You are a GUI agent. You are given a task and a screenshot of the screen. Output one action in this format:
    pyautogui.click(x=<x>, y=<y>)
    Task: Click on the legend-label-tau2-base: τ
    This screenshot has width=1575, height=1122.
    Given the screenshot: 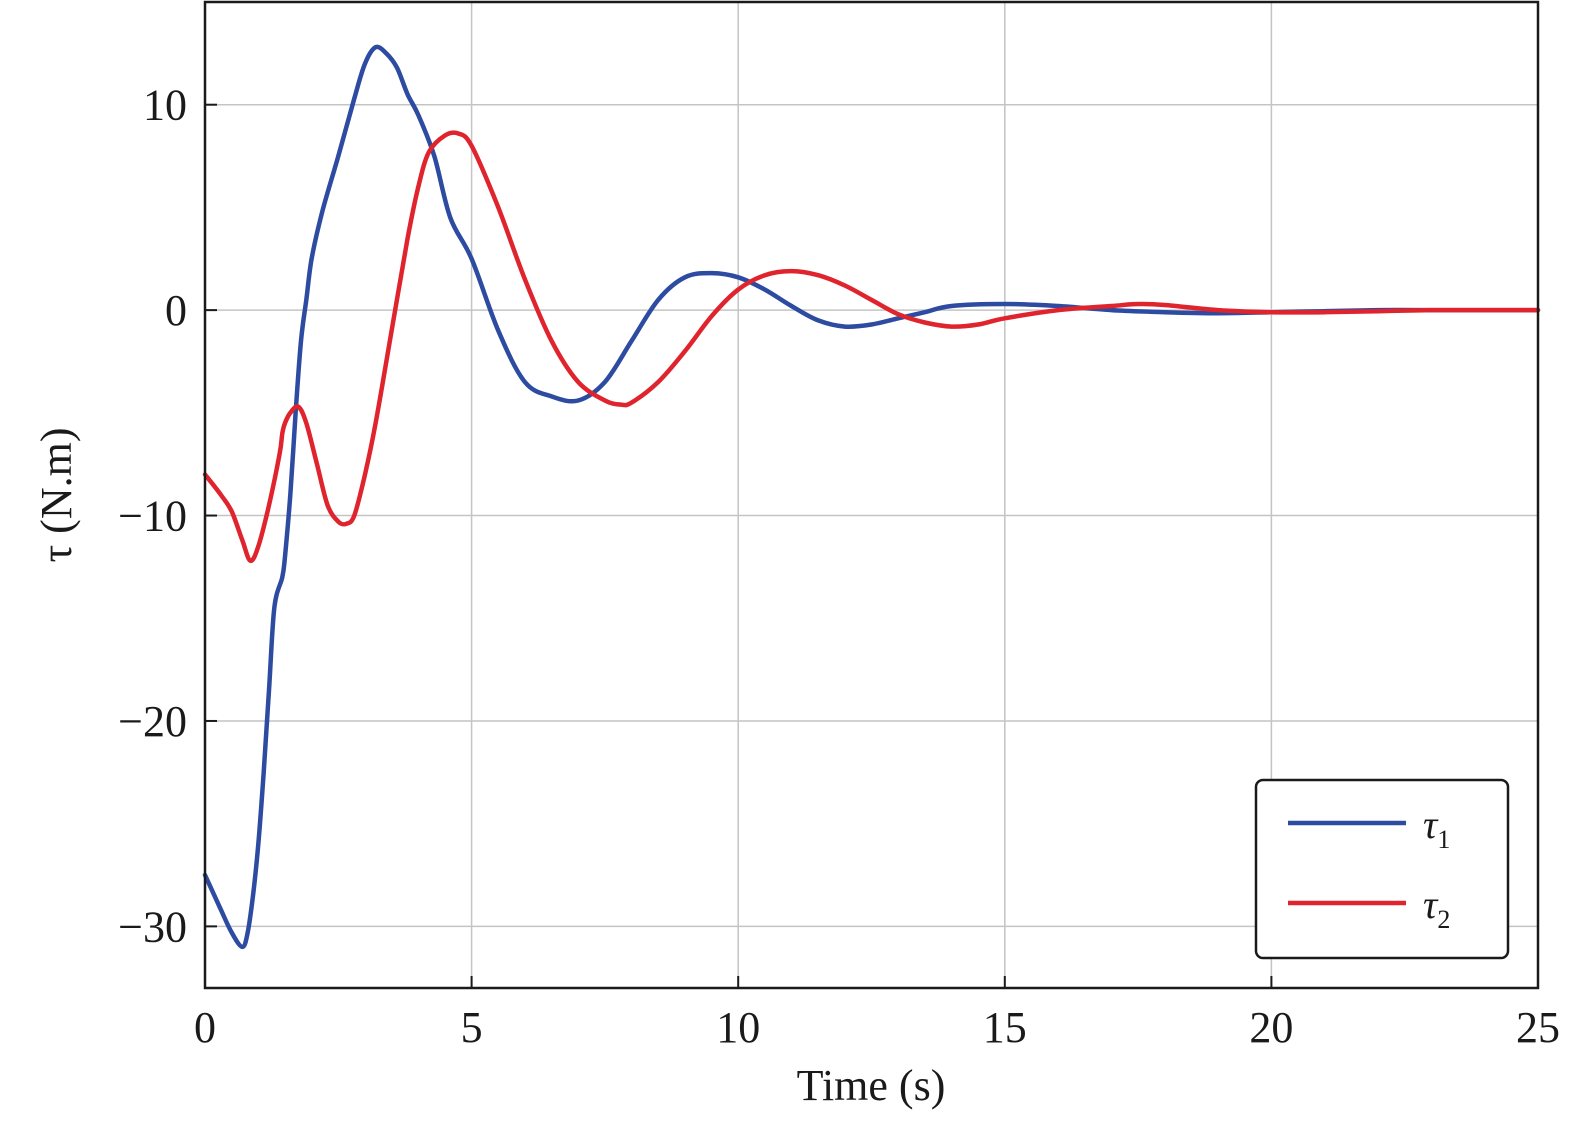 What is the action you would take?
    pyautogui.click(x=1431, y=904)
    